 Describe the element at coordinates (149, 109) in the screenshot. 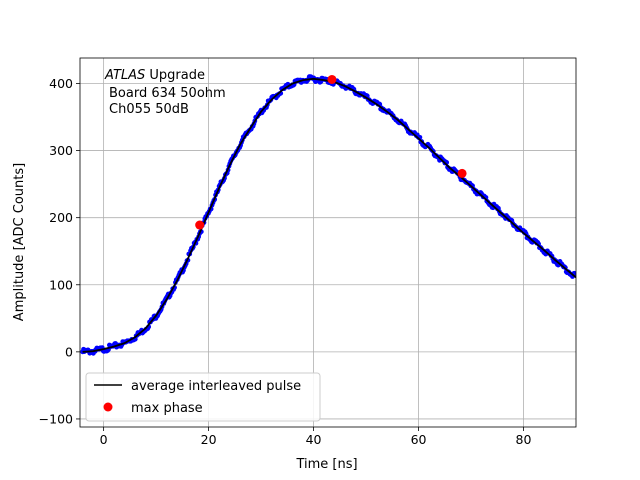

I see `annotation-line-3: Ch055 50dB` at that location.